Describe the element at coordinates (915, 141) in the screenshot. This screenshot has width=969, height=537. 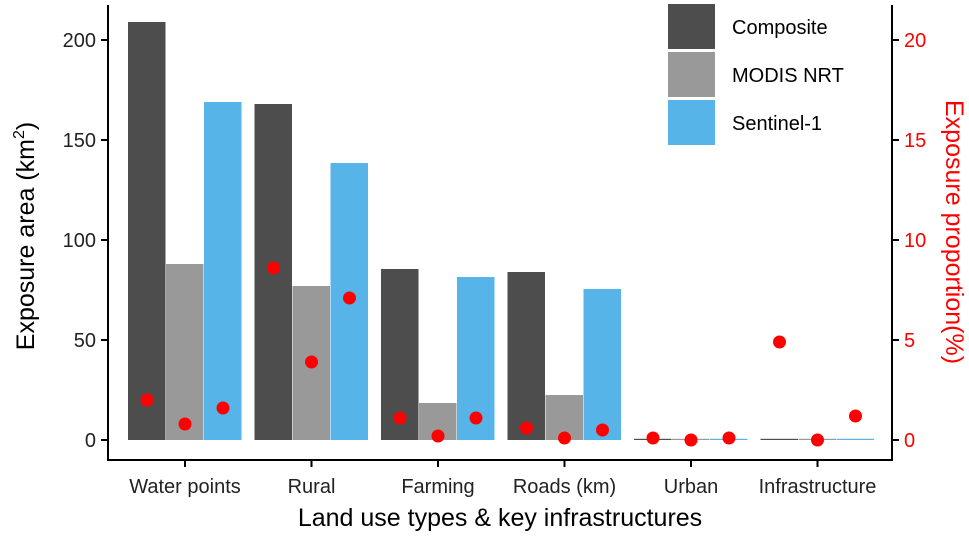
I see `right-tick-label: 15` at that location.